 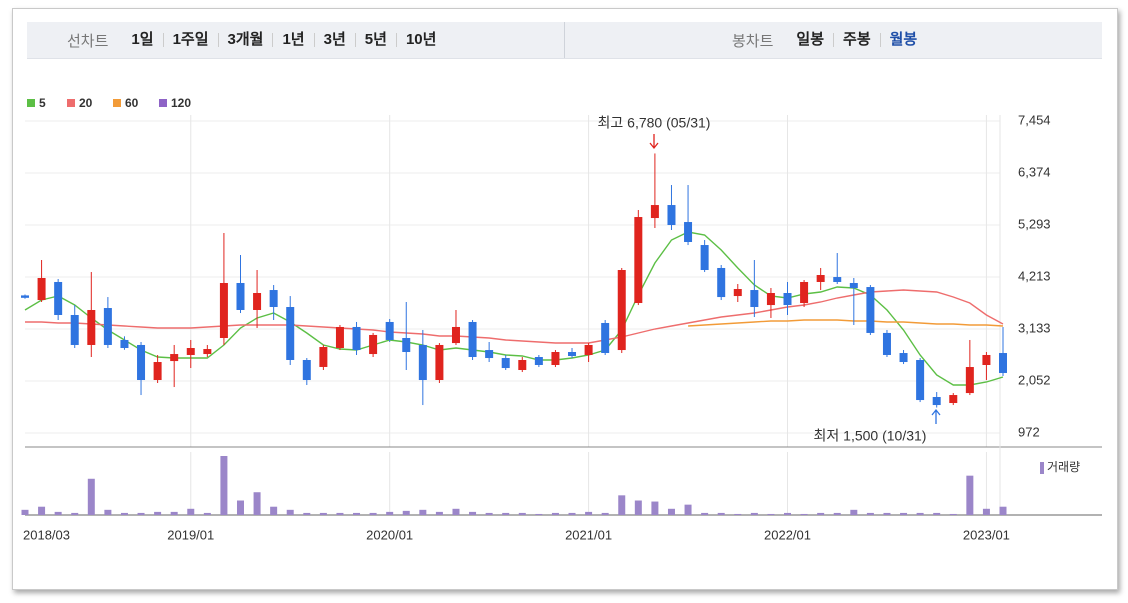 What do you see at coordinates (1034, 171) in the screenshot?
I see `y-tick-label: 6,374` at bounding box center [1034, 171].